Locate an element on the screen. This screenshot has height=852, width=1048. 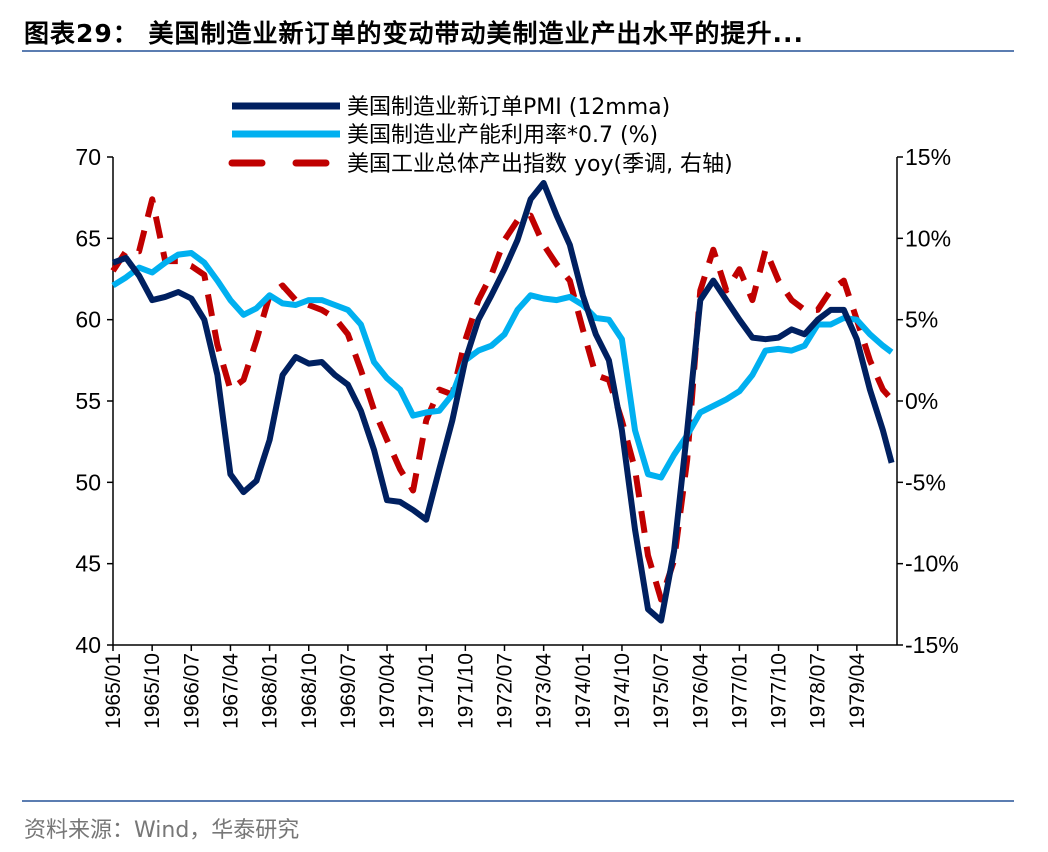
x-tick-label: 1972/07 is located at coordinates (505, 691).